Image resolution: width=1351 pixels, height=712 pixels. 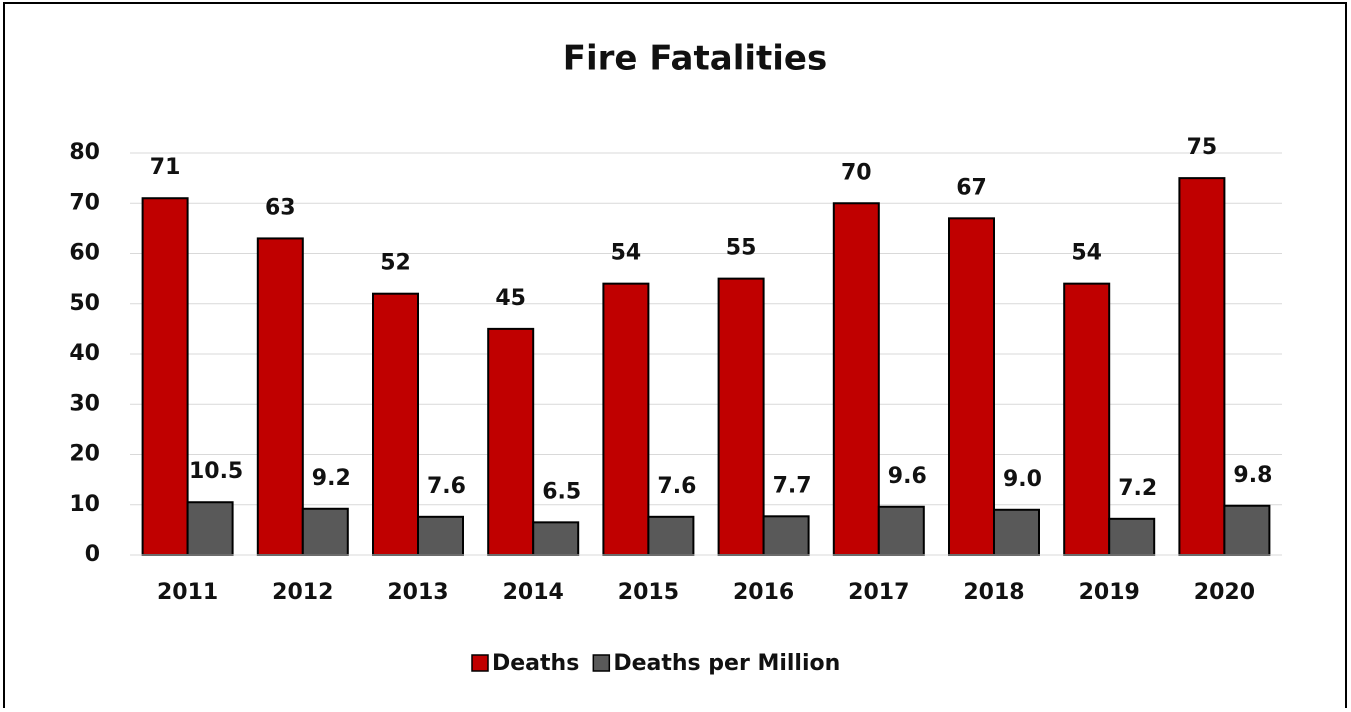 I want to click on data-label: 9.2, so click(x=331, y=478).